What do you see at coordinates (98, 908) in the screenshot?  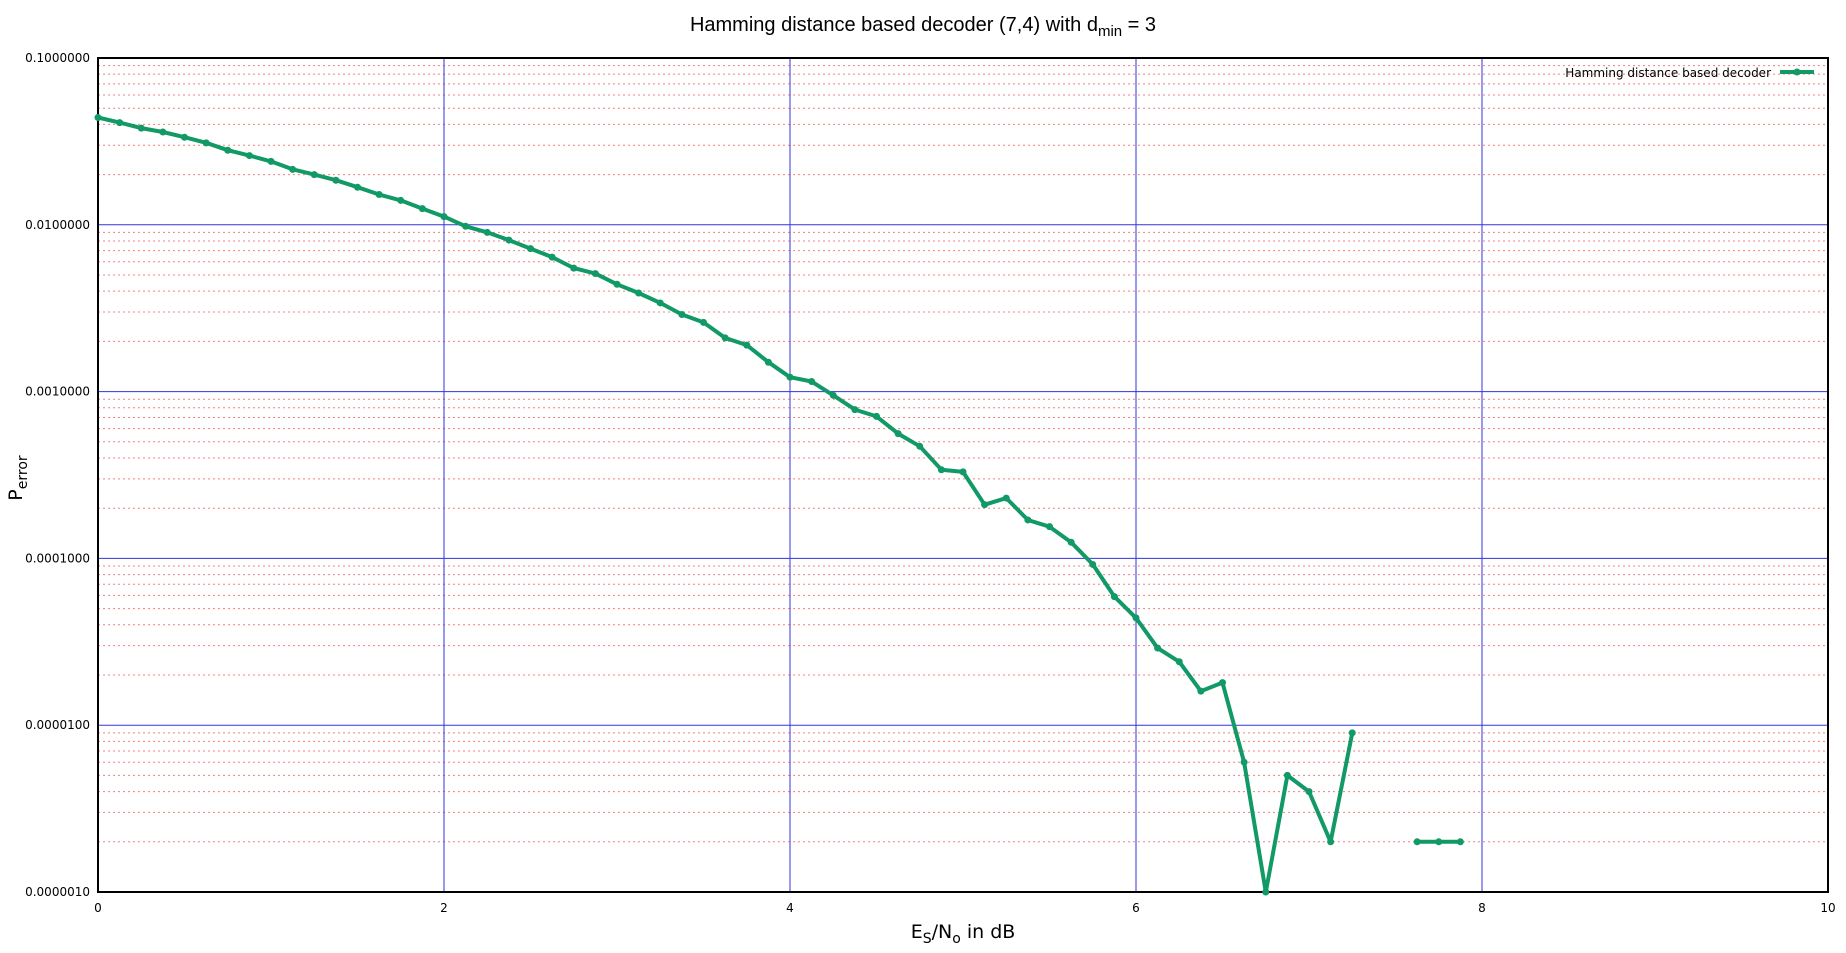 I see `x-tick-label: 0` at bounding box center [98, 908].